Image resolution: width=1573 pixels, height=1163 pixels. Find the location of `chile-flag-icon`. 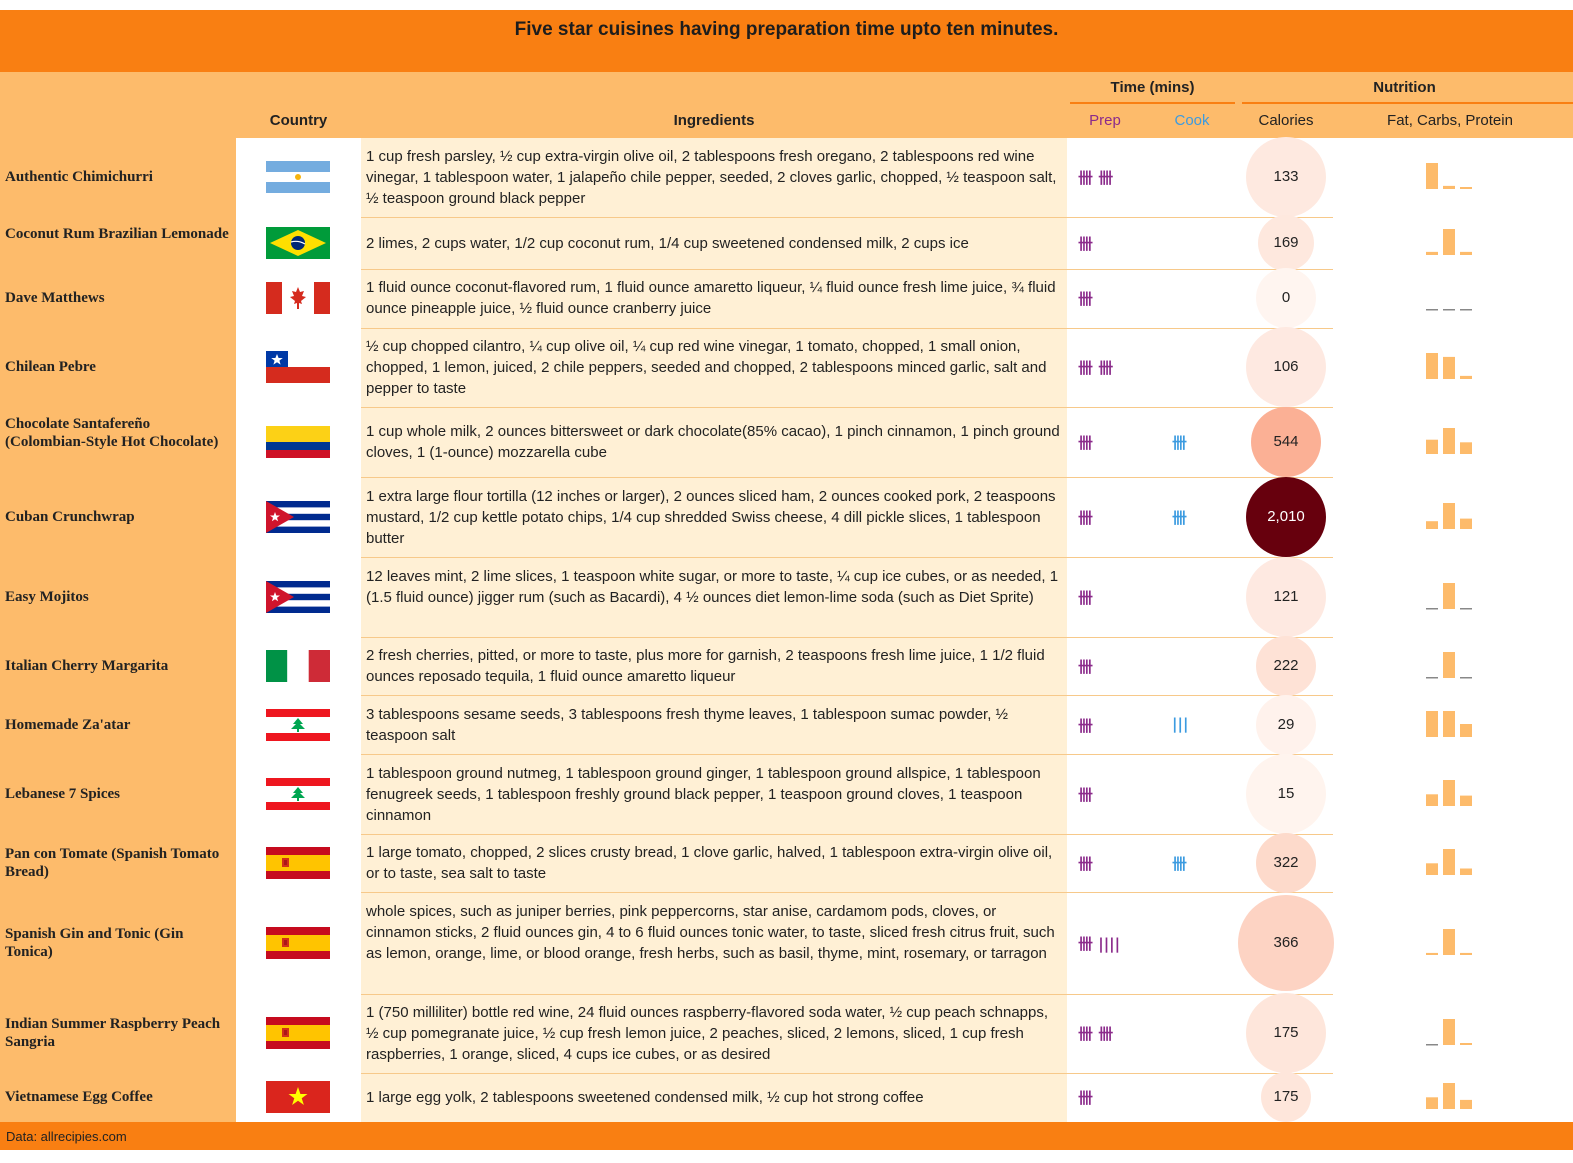

chile-flag-icon is located at coordinates (298, 367).